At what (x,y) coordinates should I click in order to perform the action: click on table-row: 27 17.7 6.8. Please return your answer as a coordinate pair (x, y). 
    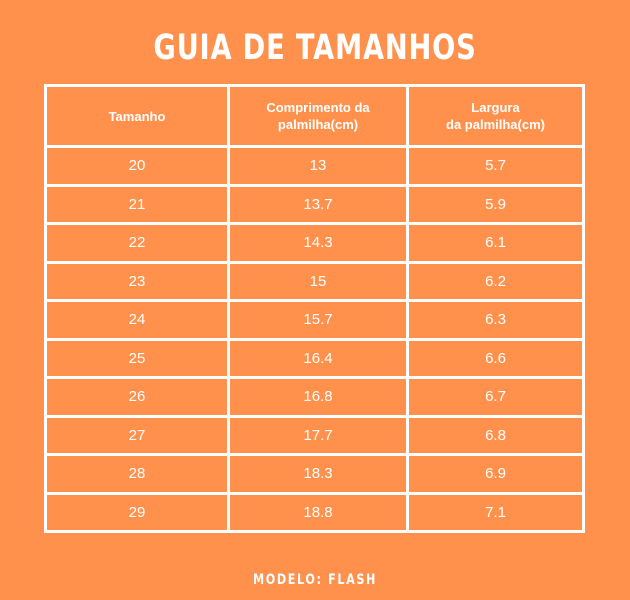
    Looking at the image, I should click on (314, 435).